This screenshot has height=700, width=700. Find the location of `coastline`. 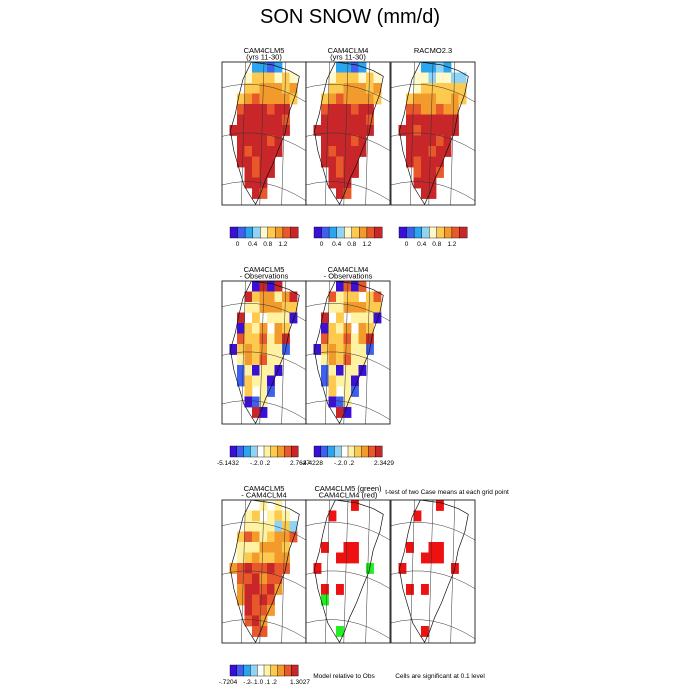

coastline is located at coordinates (434, 133).